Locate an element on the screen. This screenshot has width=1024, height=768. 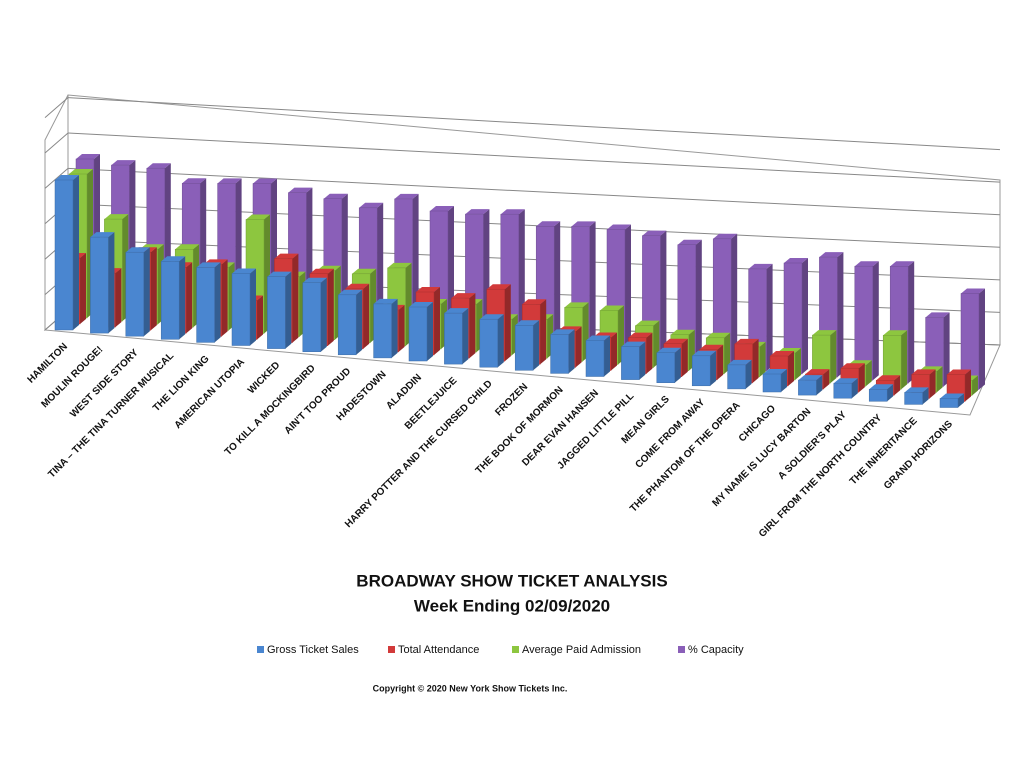
x-tick-label: GRAND HORIZONS is located at coordinates (918, 454).